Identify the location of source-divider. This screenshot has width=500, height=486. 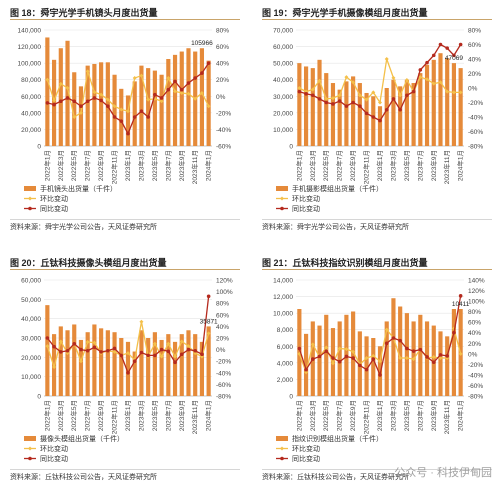
(125, 219).